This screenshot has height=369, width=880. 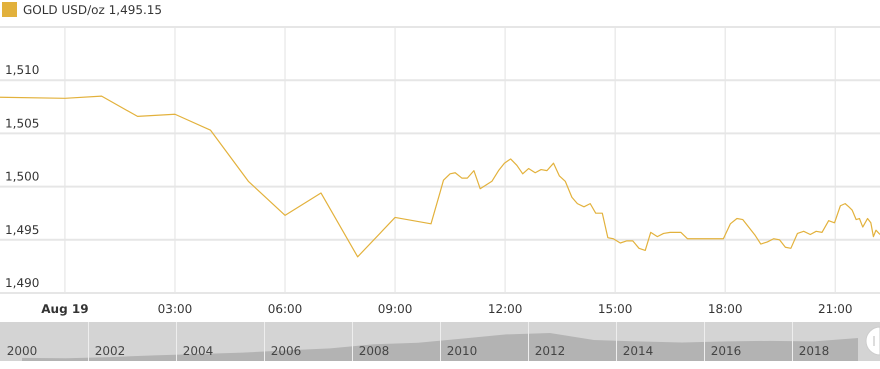 What do you see at coordinates (374, 351) in the screenshot?
I see `x-tick-label: 2008` at bounding box center [374, 351].